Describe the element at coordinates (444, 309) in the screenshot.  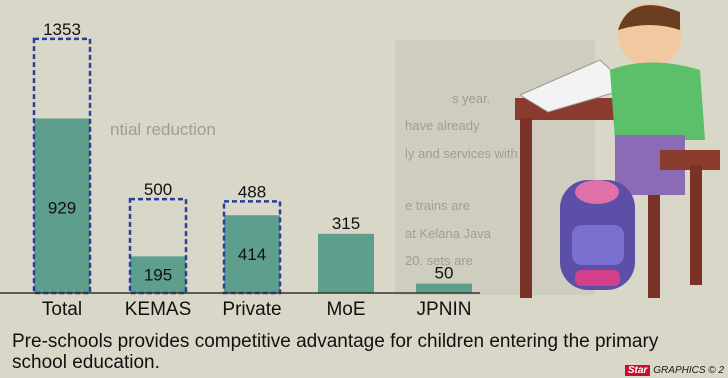
I see `category-label-jpnin: JPNIN` at that location.